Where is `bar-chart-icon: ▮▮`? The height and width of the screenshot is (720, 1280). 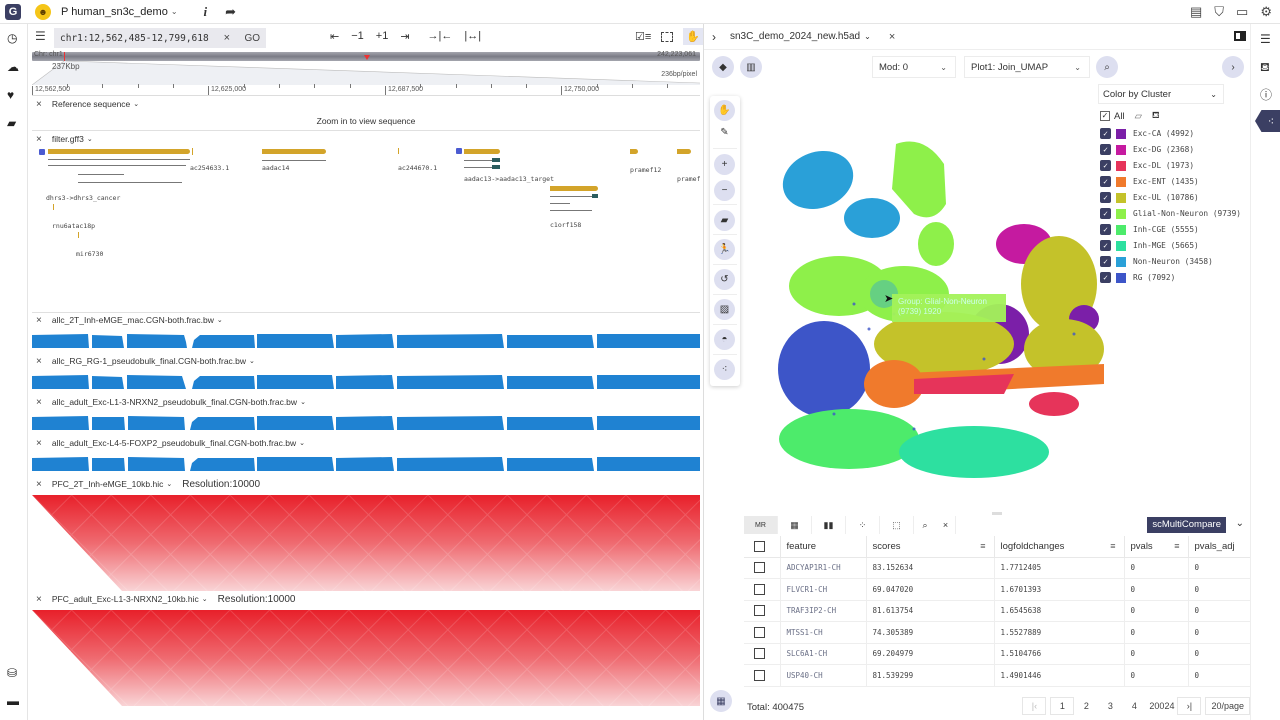
bar-chart-icon: ▮▮ is located at coordinates (829, 525).